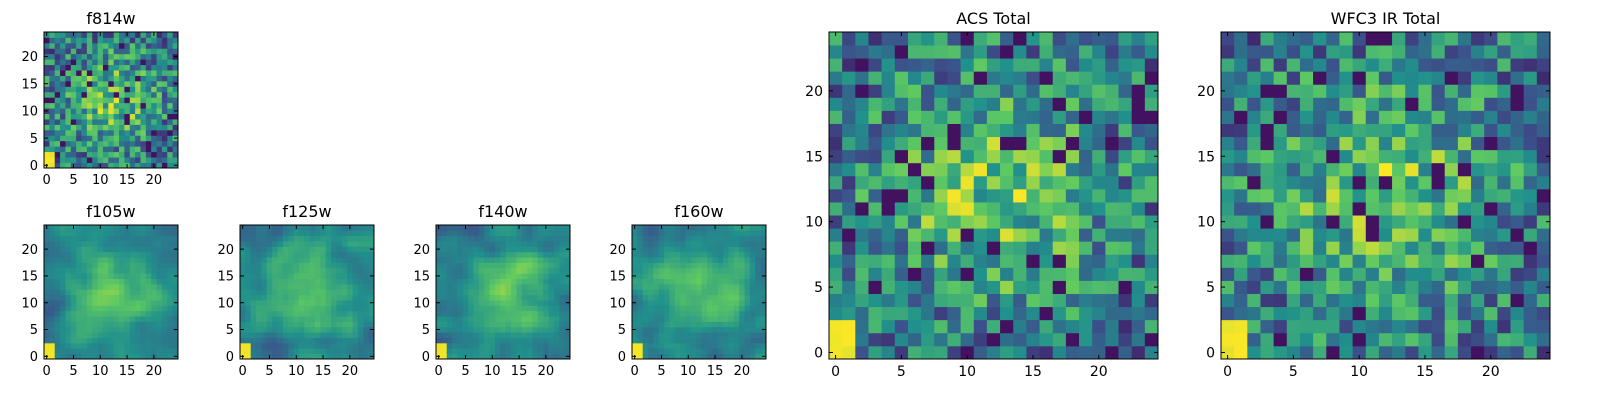 The image size is (1600, 400). Describe the element at coordinates (127, 180) in the screenshot. I see `x-tick-label: 15` at that location.